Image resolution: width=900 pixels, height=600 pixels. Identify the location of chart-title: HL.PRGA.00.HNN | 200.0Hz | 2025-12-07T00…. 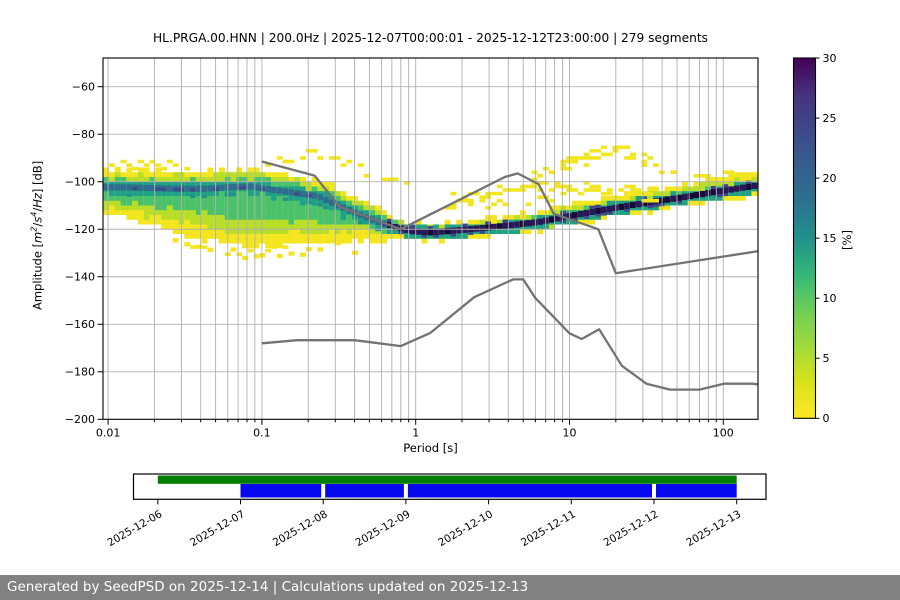
(430, 38).